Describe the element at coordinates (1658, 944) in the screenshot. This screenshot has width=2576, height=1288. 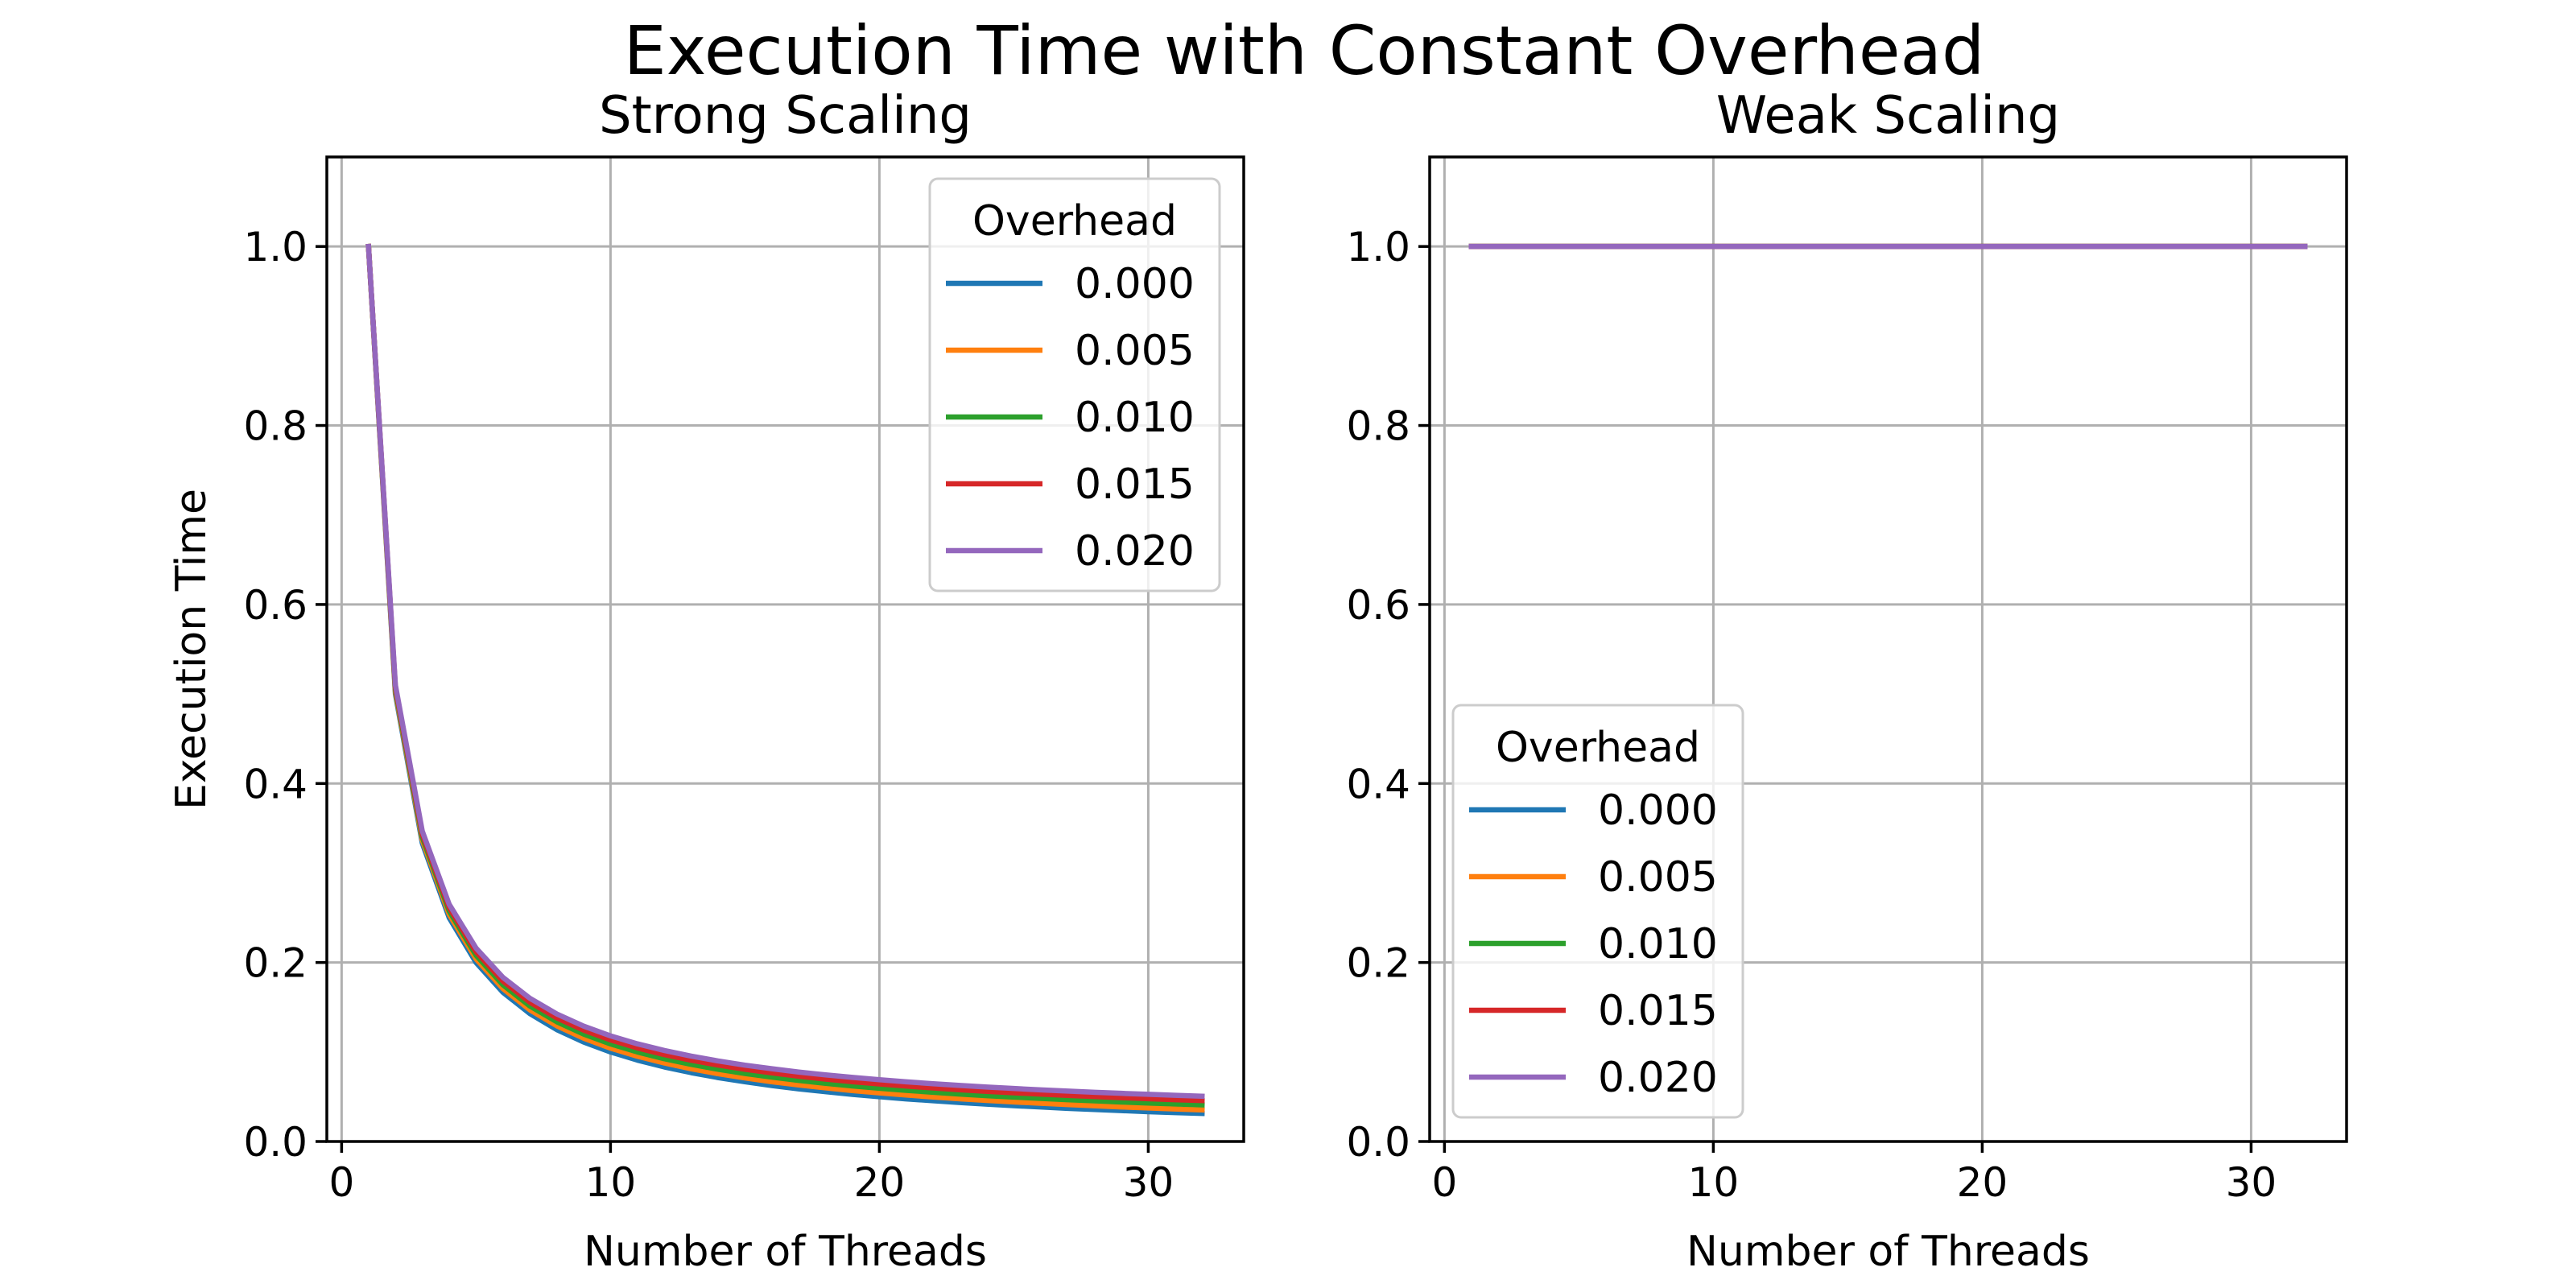
I see `weak-legend-label-0.010: 0.010` at that location.